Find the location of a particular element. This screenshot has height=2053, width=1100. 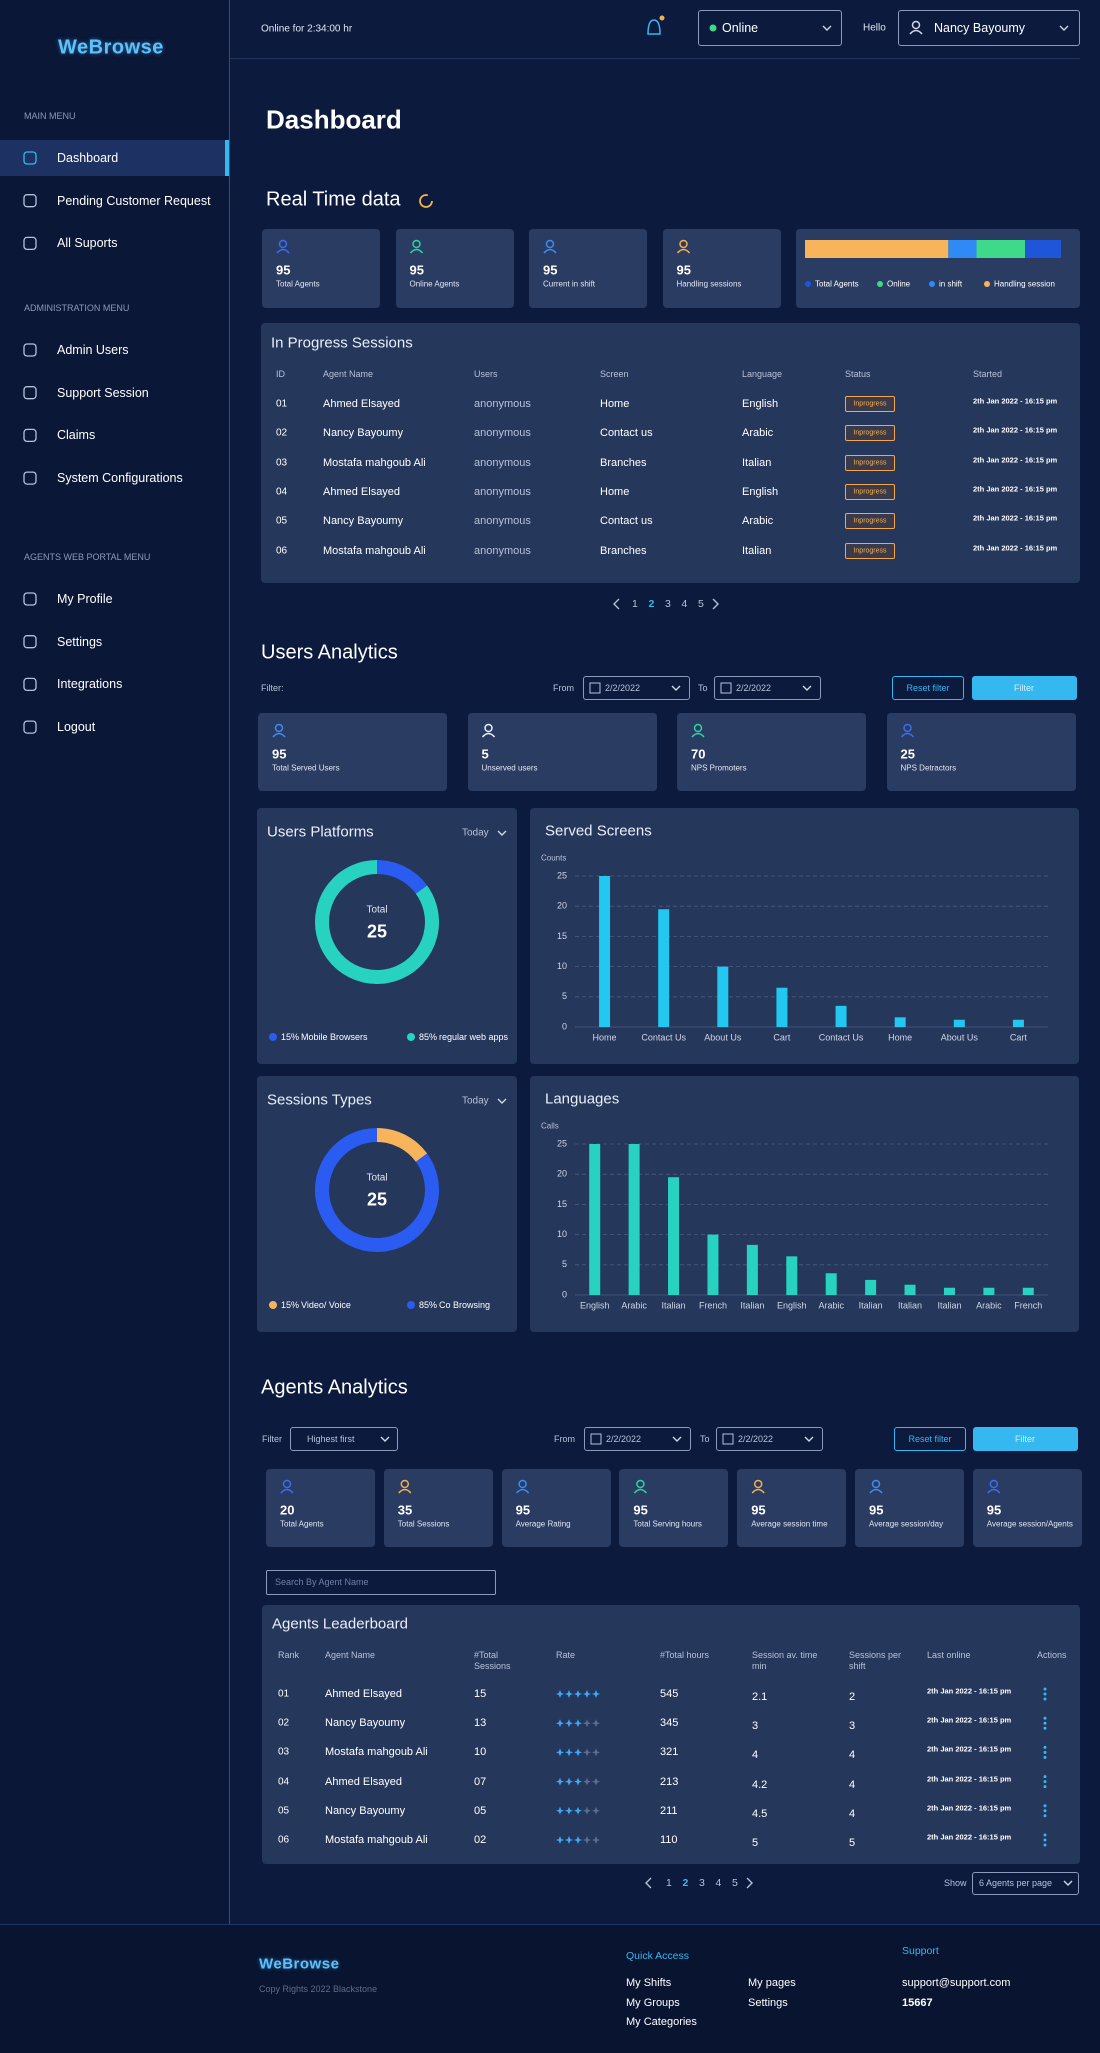

stat-label: Total Sessions is located at coordinates (423, 1524).